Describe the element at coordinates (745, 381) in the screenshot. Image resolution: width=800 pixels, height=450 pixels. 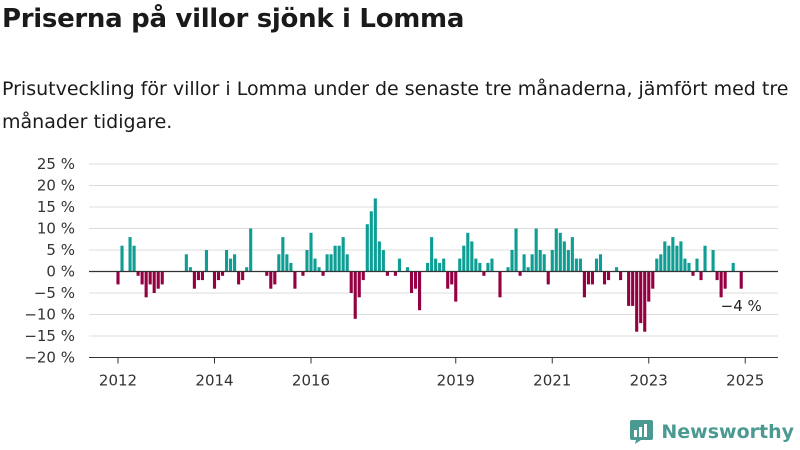
I see `x-tick-label: 2025` at that location.